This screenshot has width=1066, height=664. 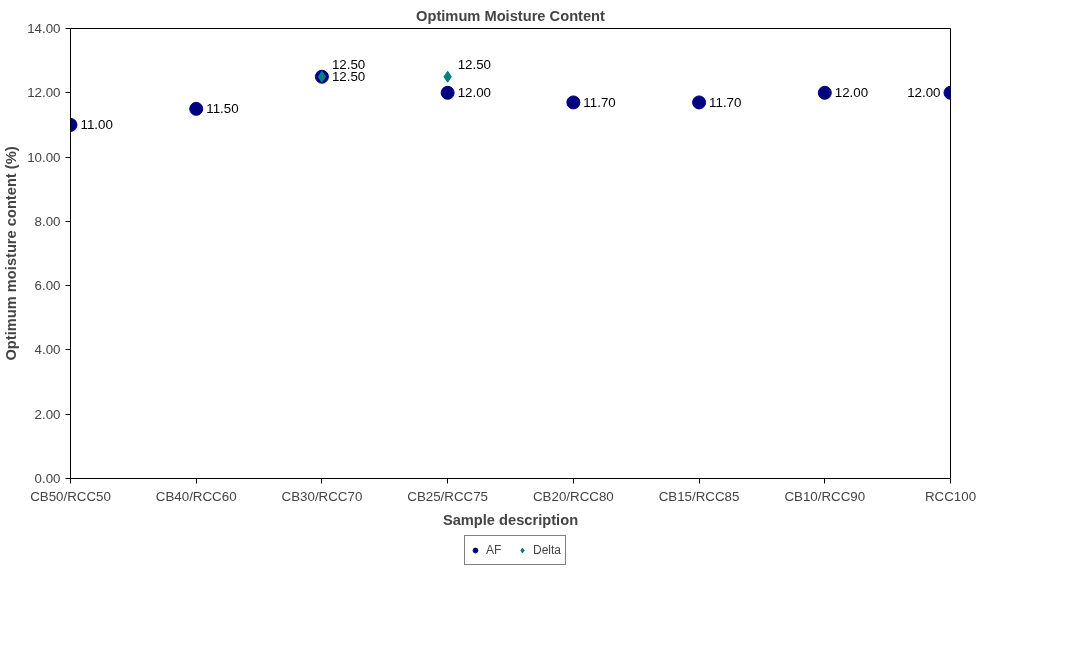 I want to click on x-tick-label: CB30/RCC70, so click(x=322, y=496).